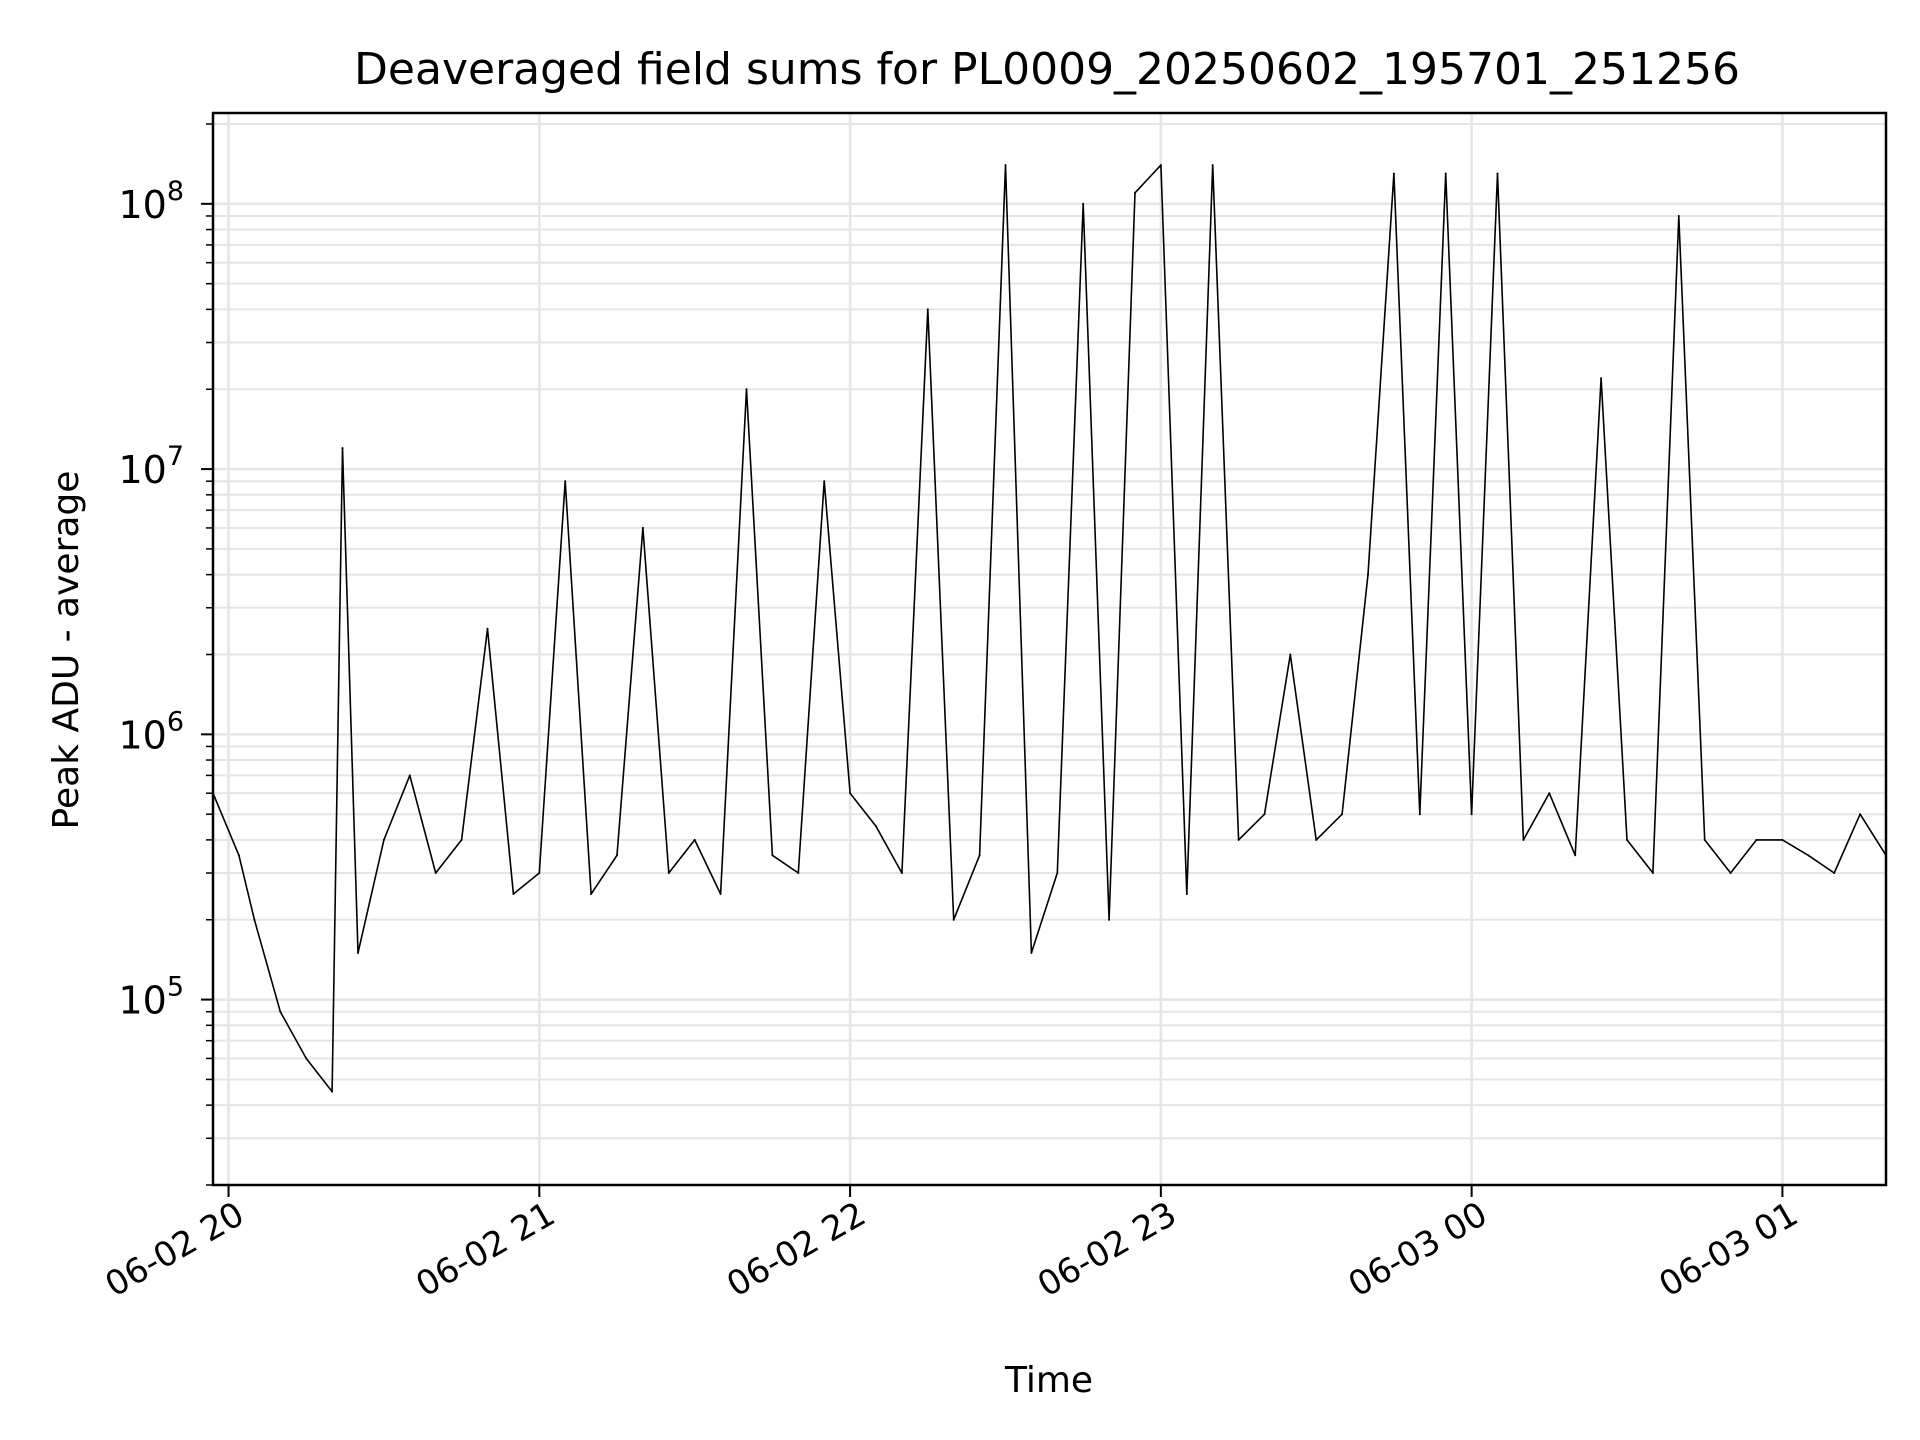  What do you see at coordinates (66, 650) in the screenshot?
I see `y-axis-label: Peak ADU - average` at bounding box center [66, 650].